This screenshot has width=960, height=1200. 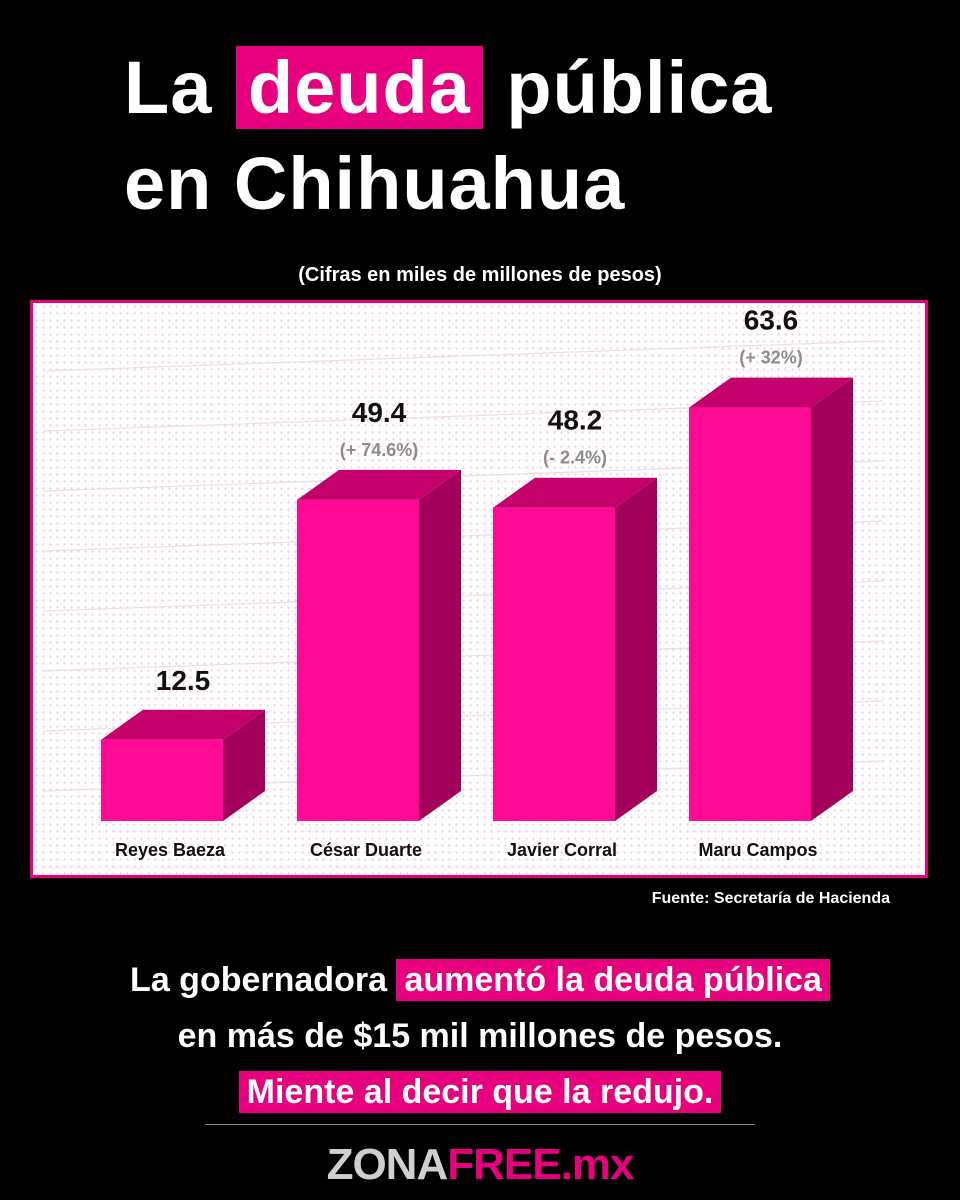 I want to click on data-label: 48.2, so click(x=575, y=420).